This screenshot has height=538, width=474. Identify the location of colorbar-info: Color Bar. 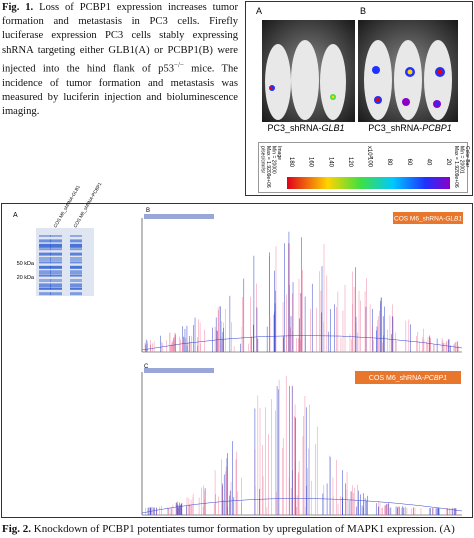
(467, 156).